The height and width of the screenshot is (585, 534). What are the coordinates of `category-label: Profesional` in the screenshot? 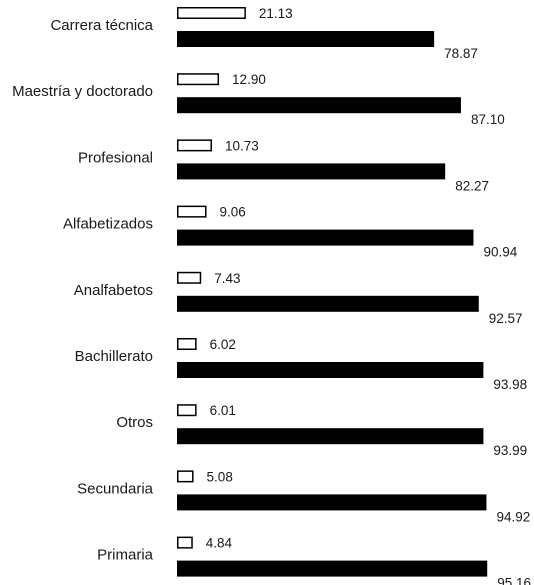 It's located at (115, 157).